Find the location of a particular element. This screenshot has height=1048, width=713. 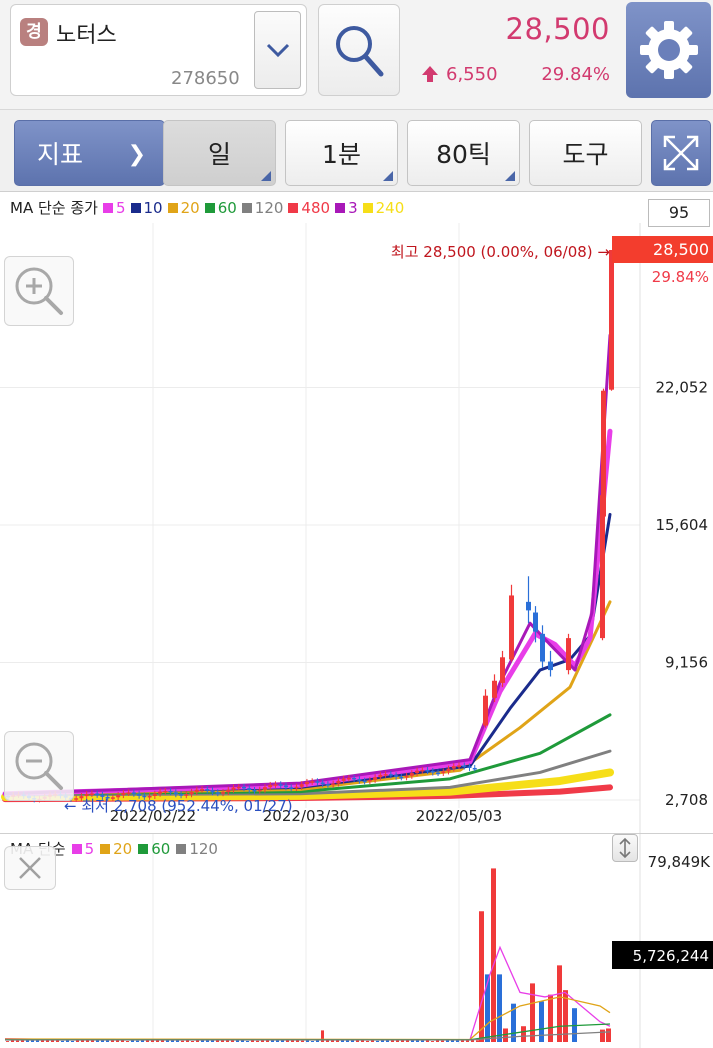

zoom-in-button is located at coordinates (39, 291).